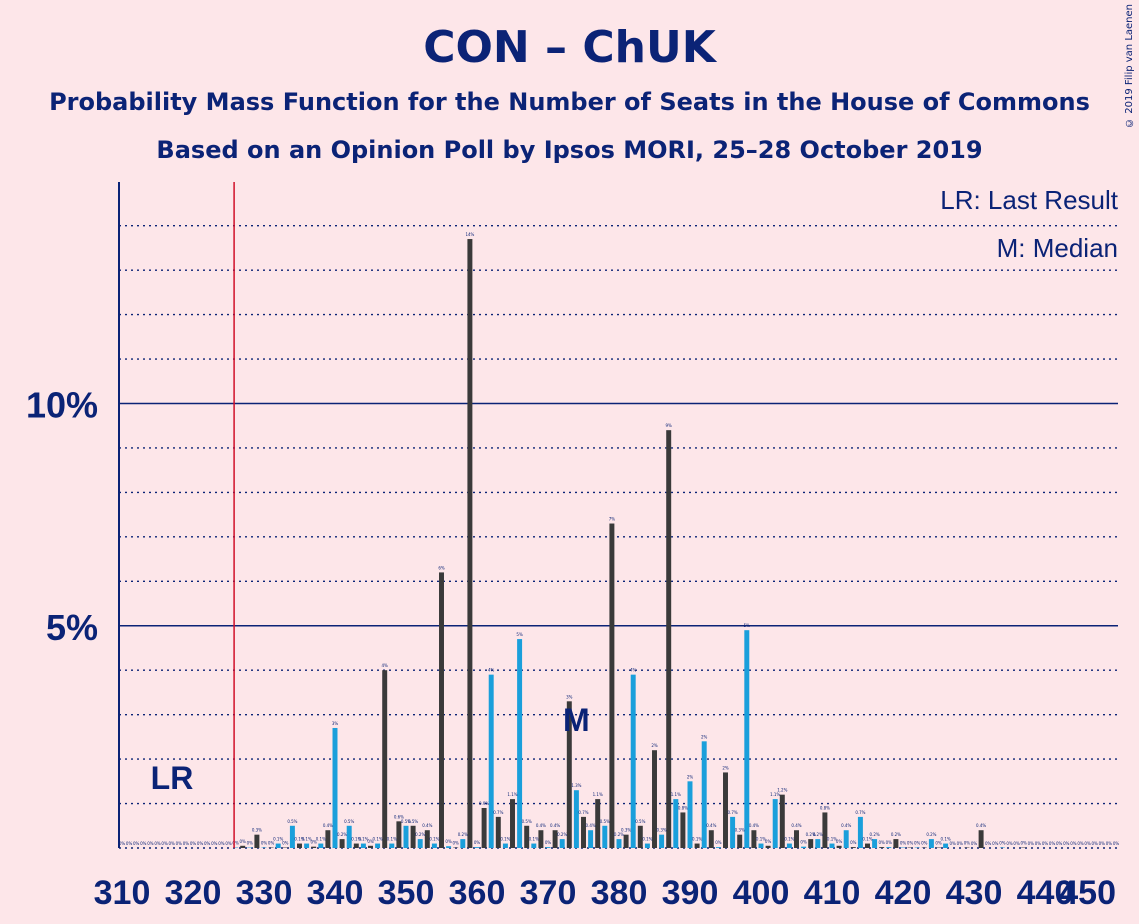 This screenshot has height=924, width=1139. What do you see at coordinates (832, 893) in the screenshot?
I see `x-tick-label: 410` at bounding box center [832, 893].